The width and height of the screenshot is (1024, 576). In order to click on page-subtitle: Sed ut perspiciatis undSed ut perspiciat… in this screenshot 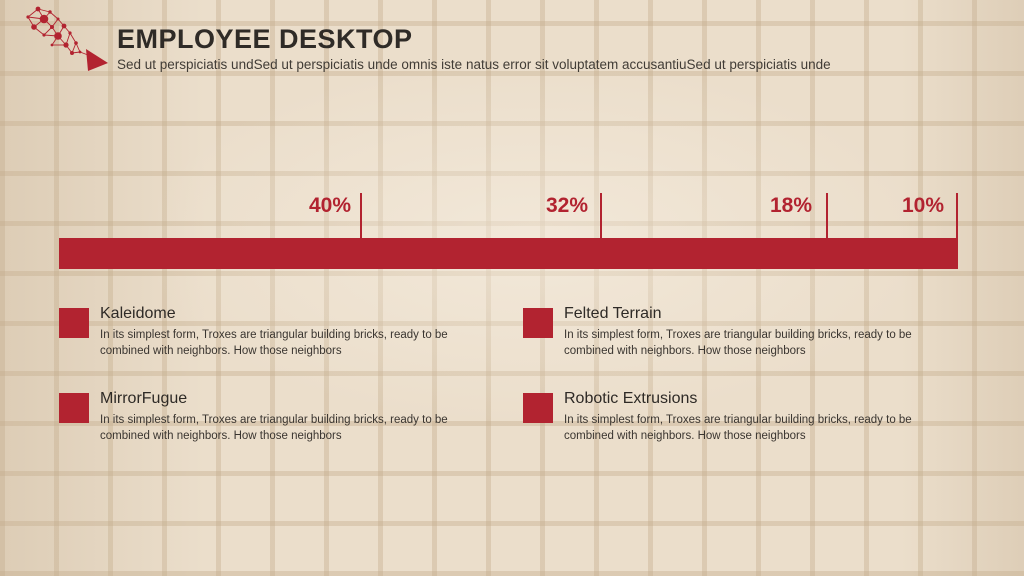, I will do `click(474, 64)`.